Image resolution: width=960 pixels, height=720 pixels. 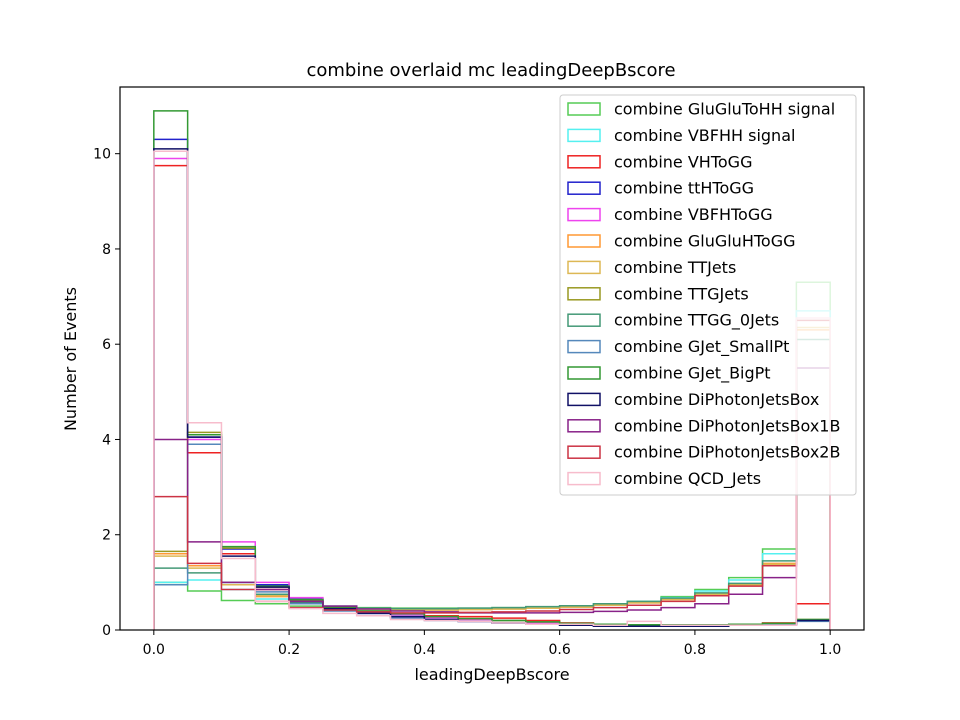 What do you see at coordinates (492, 644) in the screenshot?
I see `x-axis-ticks: 0.0 0.2 0.4 0.6 0.8 1.0` at bounding box center [492, 644].